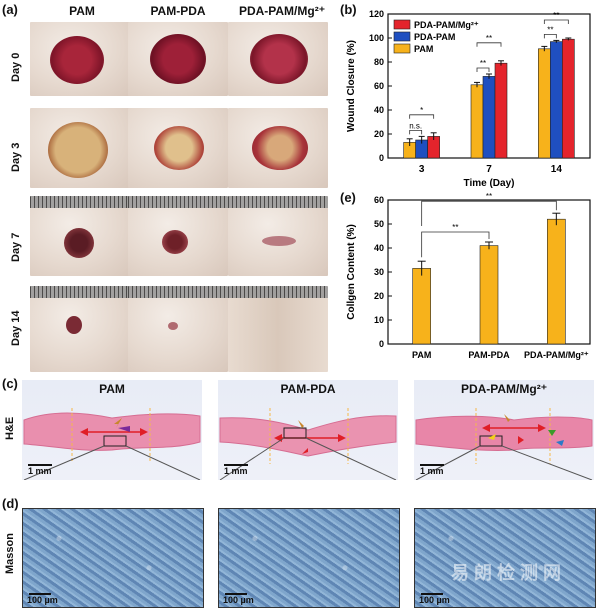 Image resolution: width=600 pixels, height=612 pixels. Describe the element at coordinates (489, 355) in the screenshot. I see `x-tick-label: PAM-PDA` at that location.